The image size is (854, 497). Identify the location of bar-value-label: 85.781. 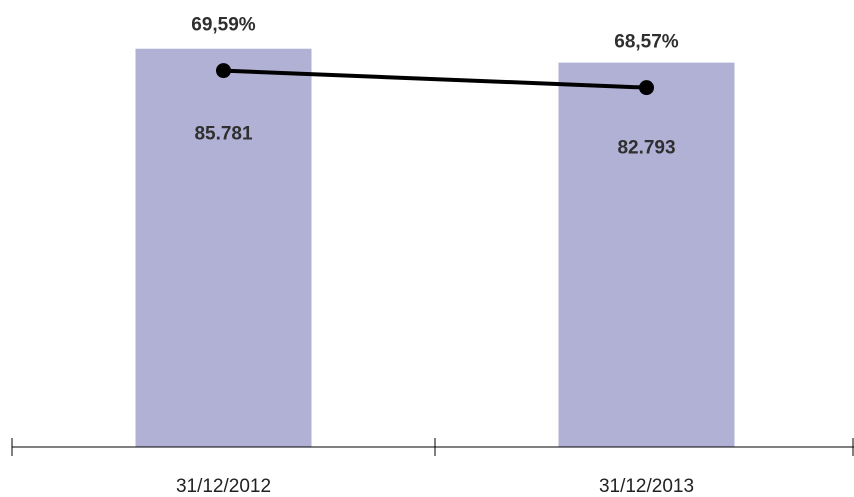
(223, 134).